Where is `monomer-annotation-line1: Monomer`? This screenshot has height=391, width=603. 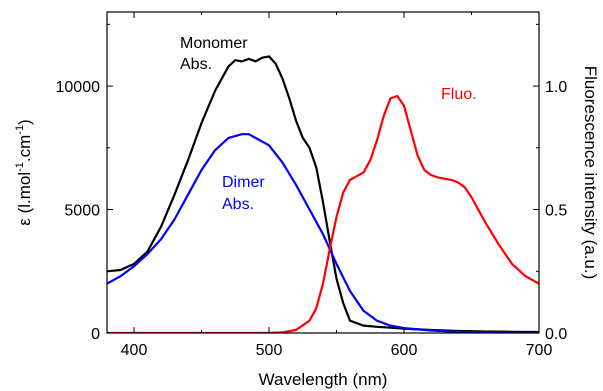
monomer-annotation-line1: Monomer is located at coordinates (214, 43).